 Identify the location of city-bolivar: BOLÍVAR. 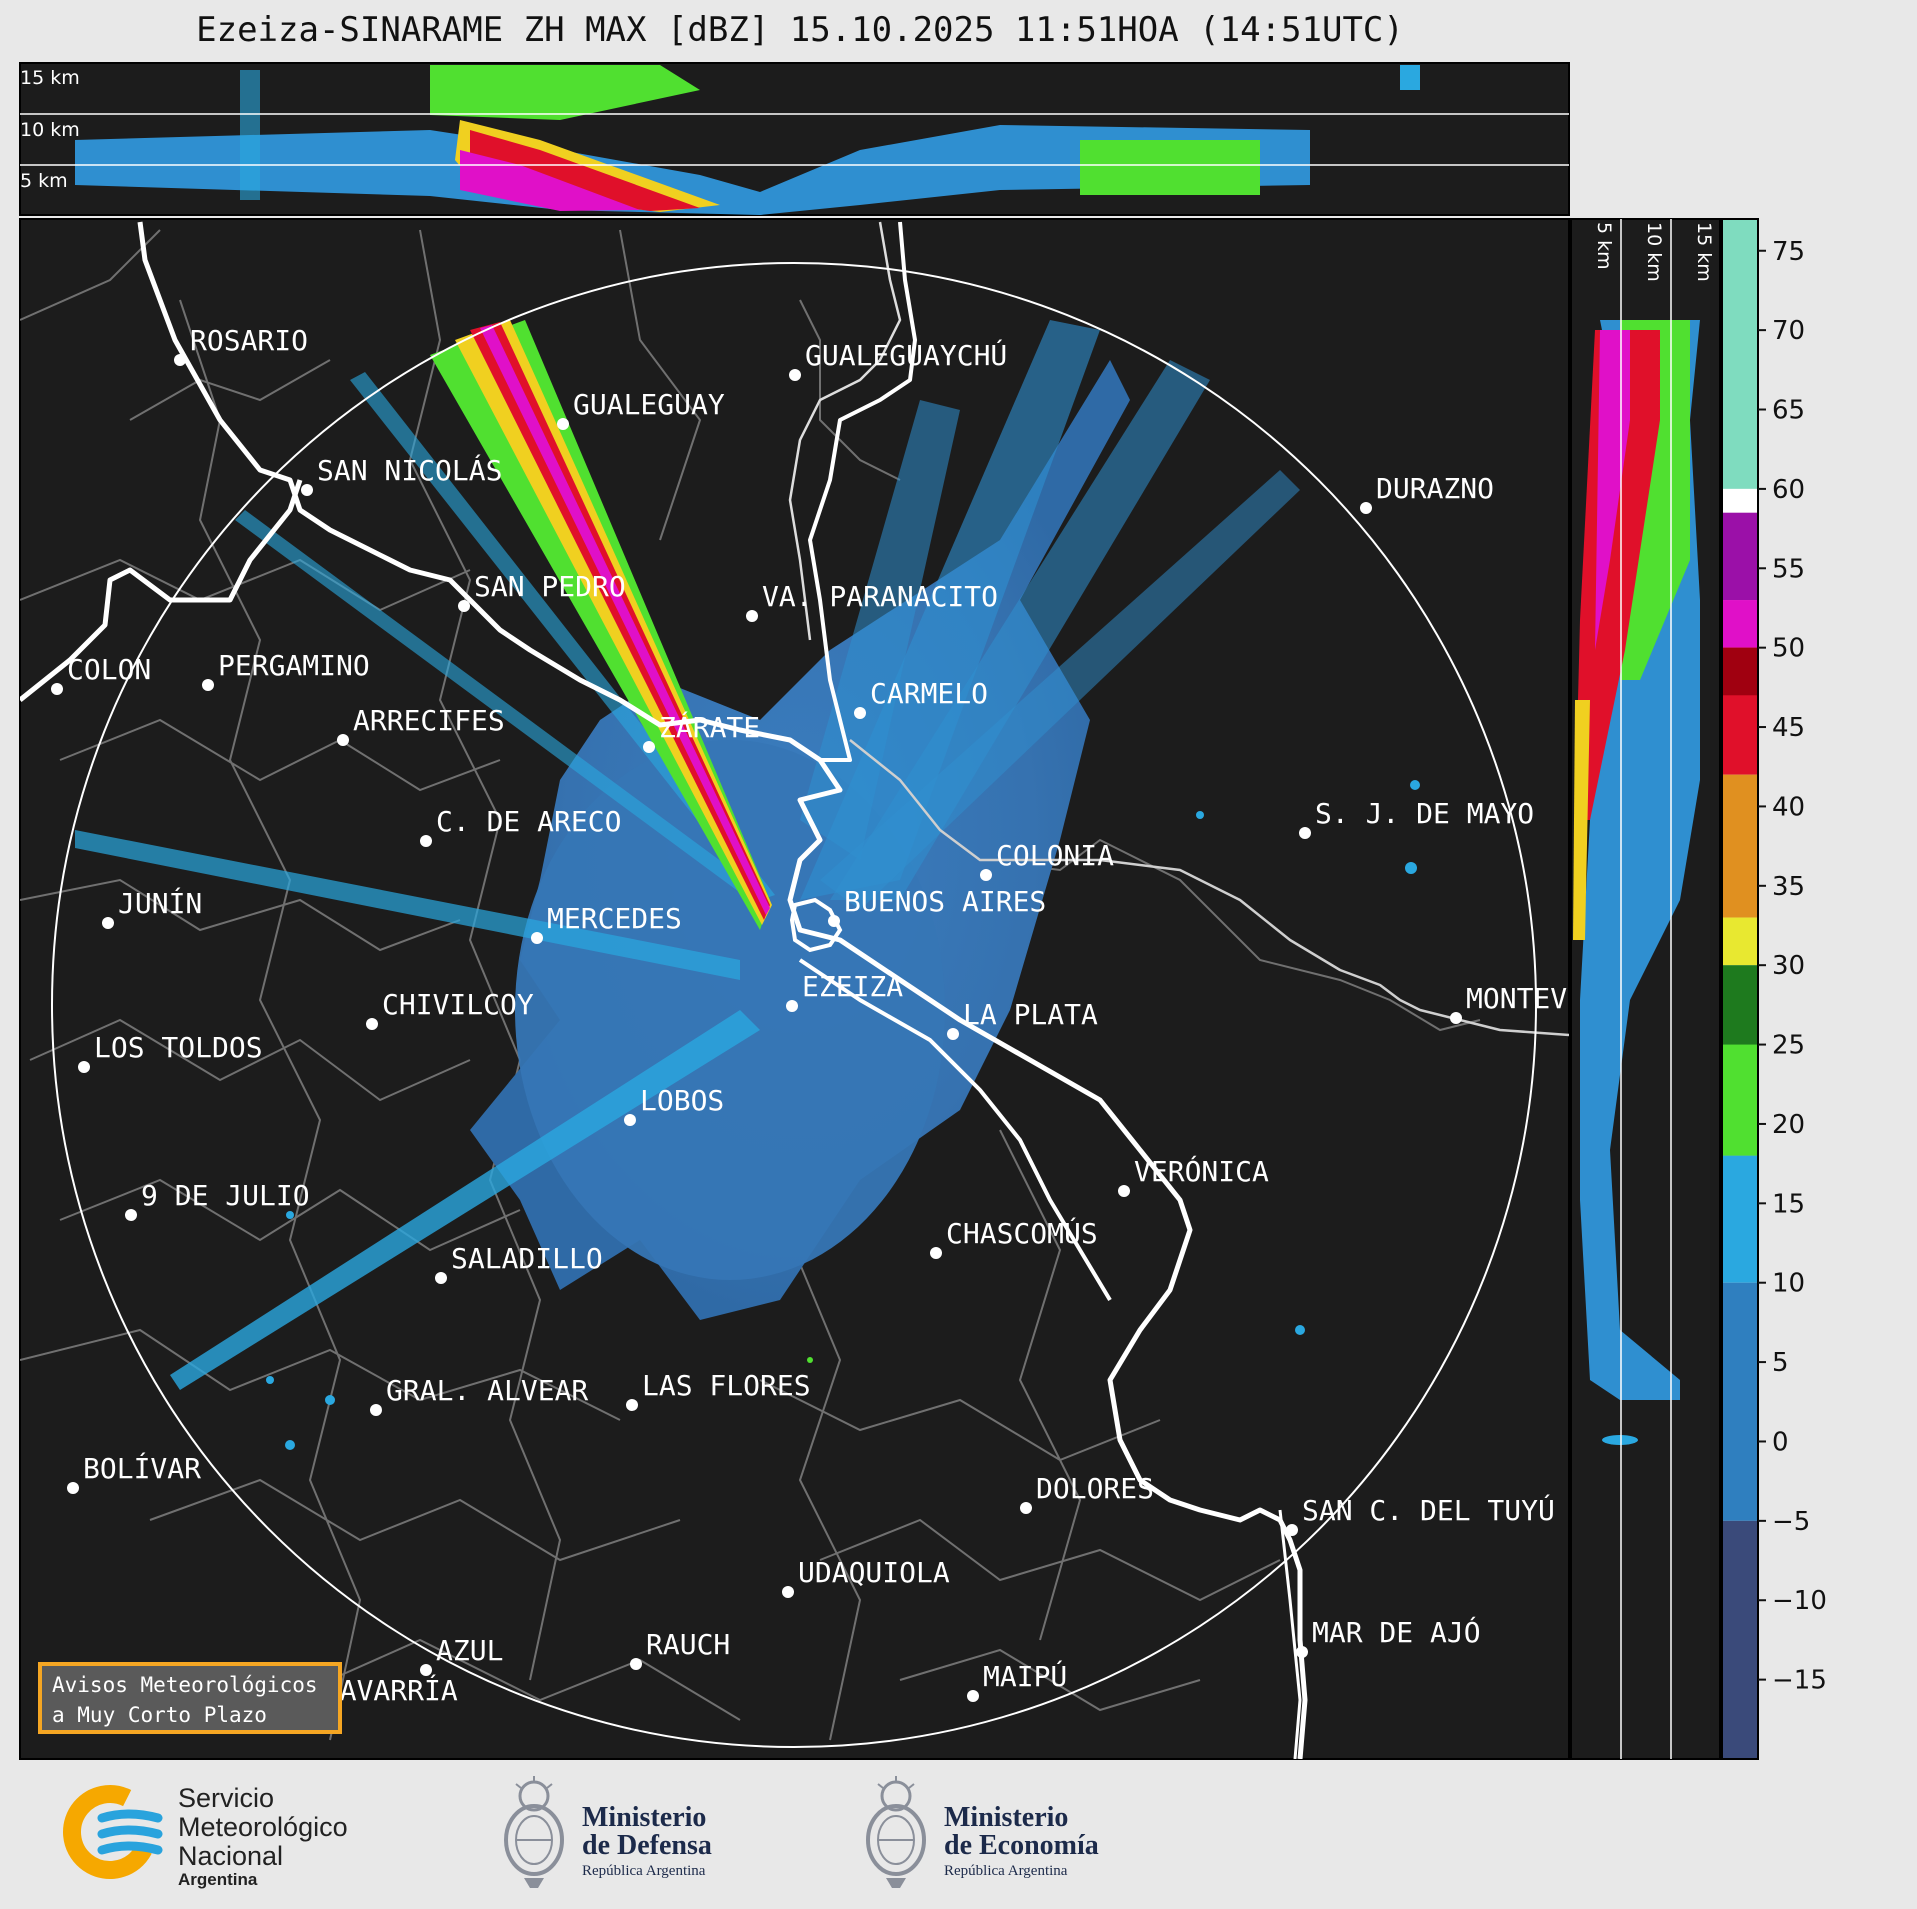
(134, 1472).